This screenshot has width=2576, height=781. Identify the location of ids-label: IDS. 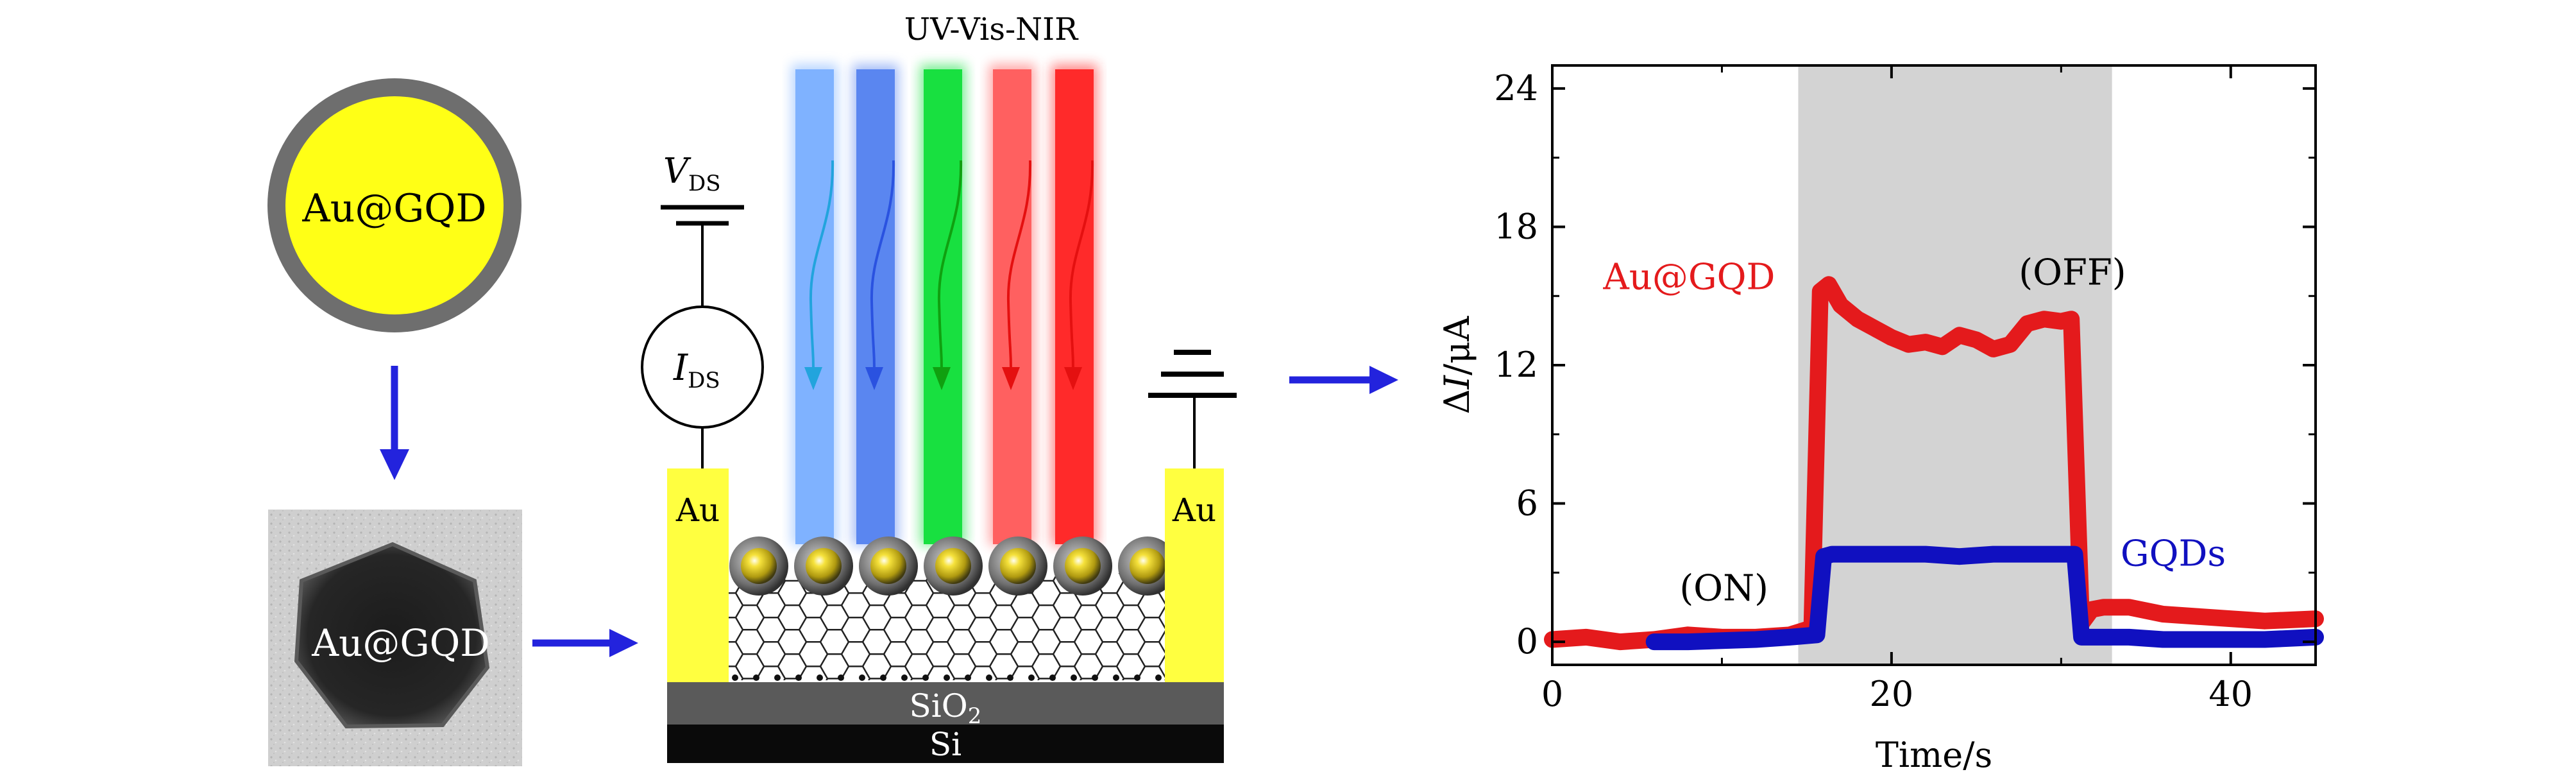
(696, 370).